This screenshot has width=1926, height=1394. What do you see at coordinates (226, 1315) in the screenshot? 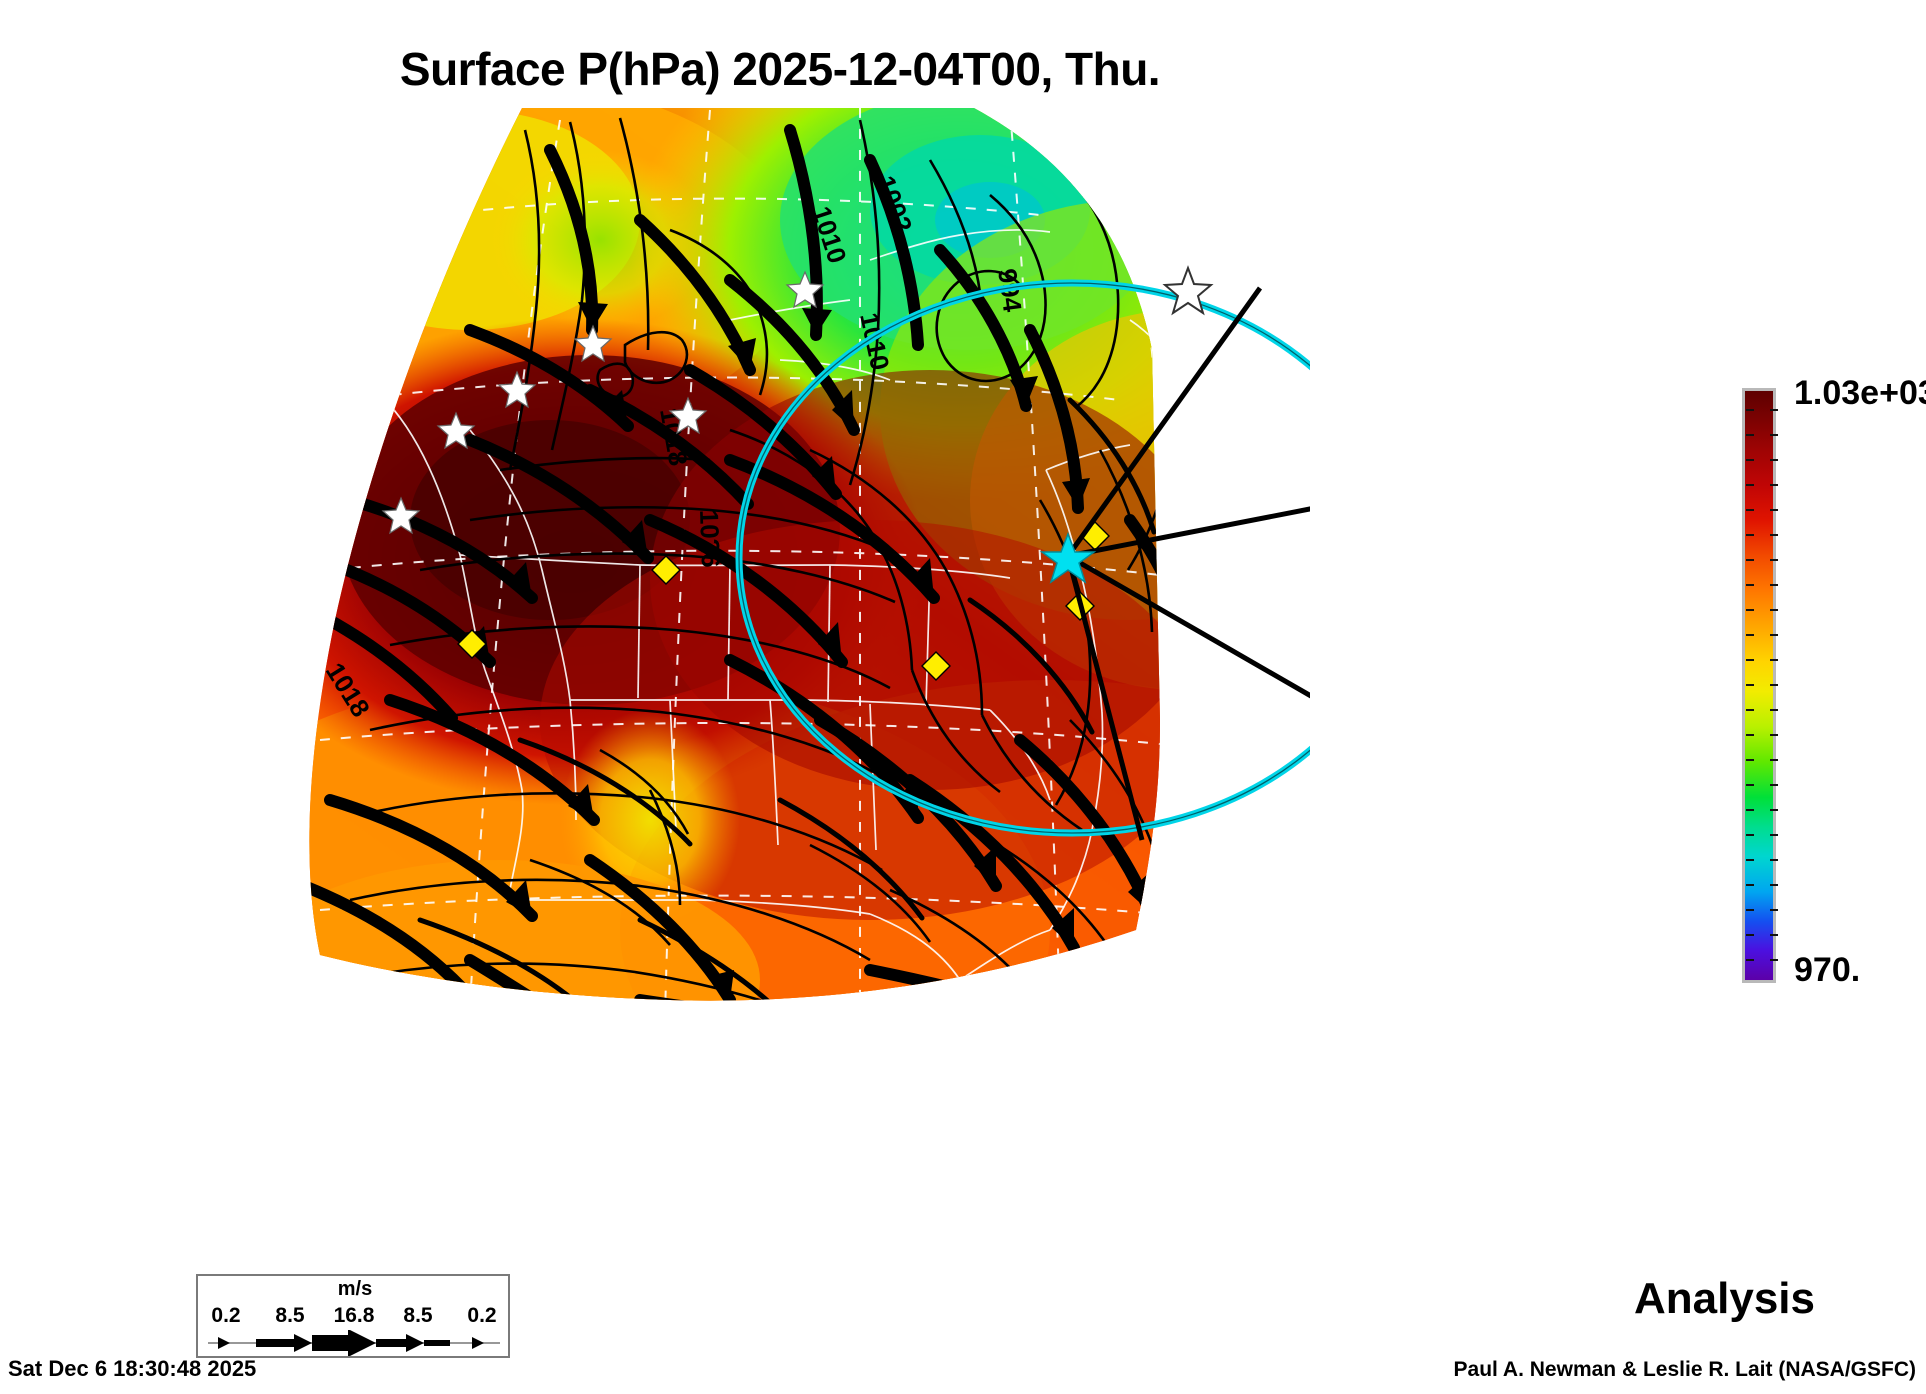
I see `wind-legend-value-0: 0.2` at bounding box center [226, 1315].